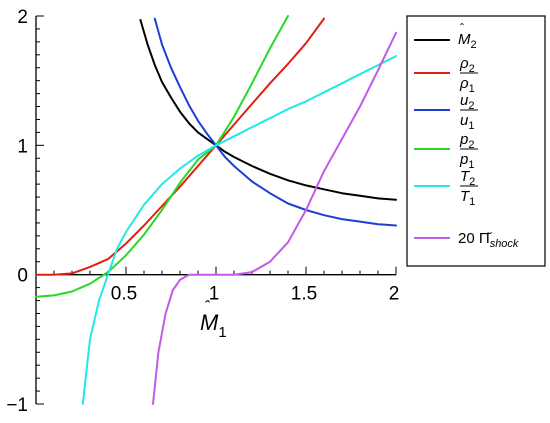 Image resolution: width=550 pixels, height=423 pixels. I want to click on legend-numerator-symbol: u, so click(464, 100).